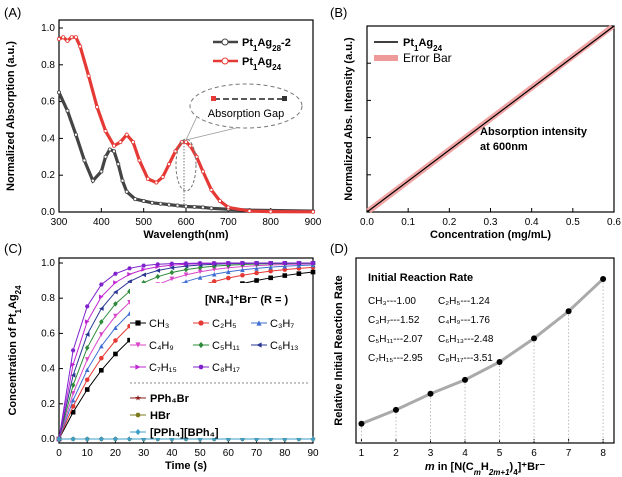 The width and height of the screenshot is (622, 477). Describe the element at coordinates (392, 301) in the screenshot. I see `rate-table-cell-d: CH₃---1.00` at that location.